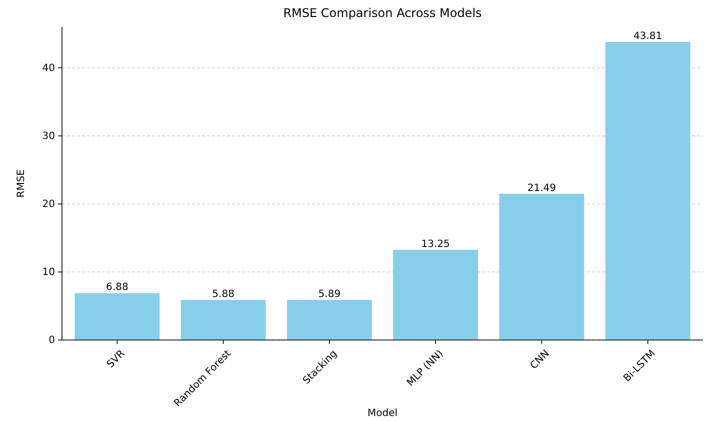 This screenshot has width=705, height=421. What do you see at coordinates (329, 294) in the screenshot?
I see `data-label: 5.89` at bounding box center [329, 294].